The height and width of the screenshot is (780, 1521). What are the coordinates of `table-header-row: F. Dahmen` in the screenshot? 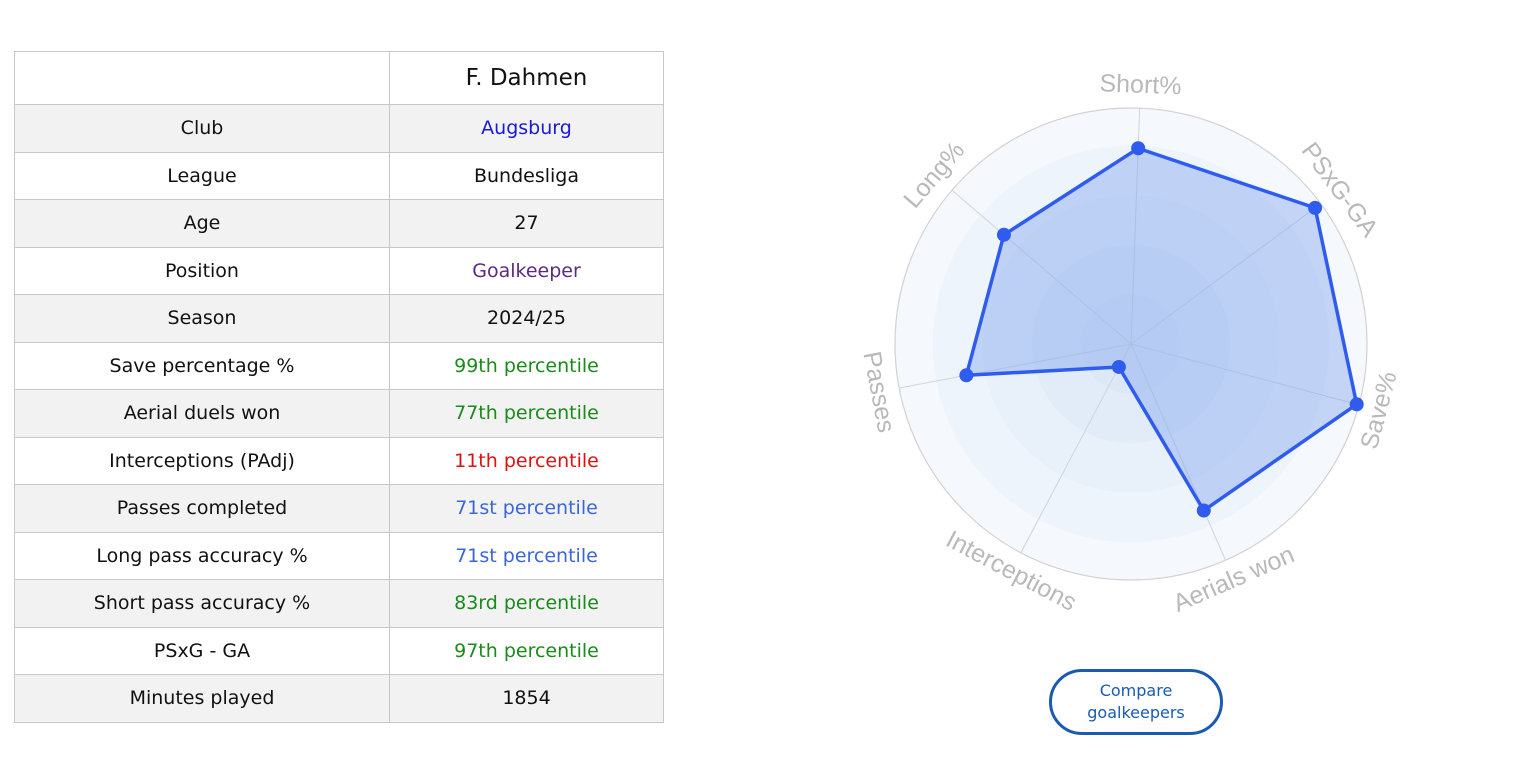 It's located at (339, 78).